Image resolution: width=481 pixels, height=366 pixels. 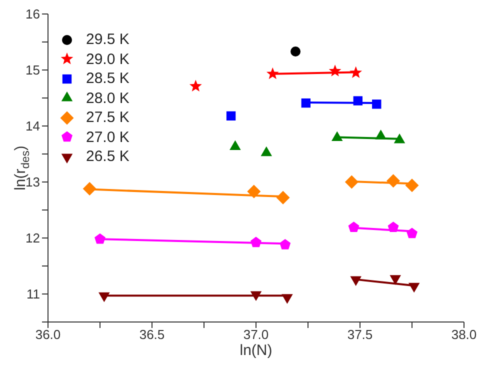 I want to click on x-tick-label: 38.0, so click(x=464, y=334).